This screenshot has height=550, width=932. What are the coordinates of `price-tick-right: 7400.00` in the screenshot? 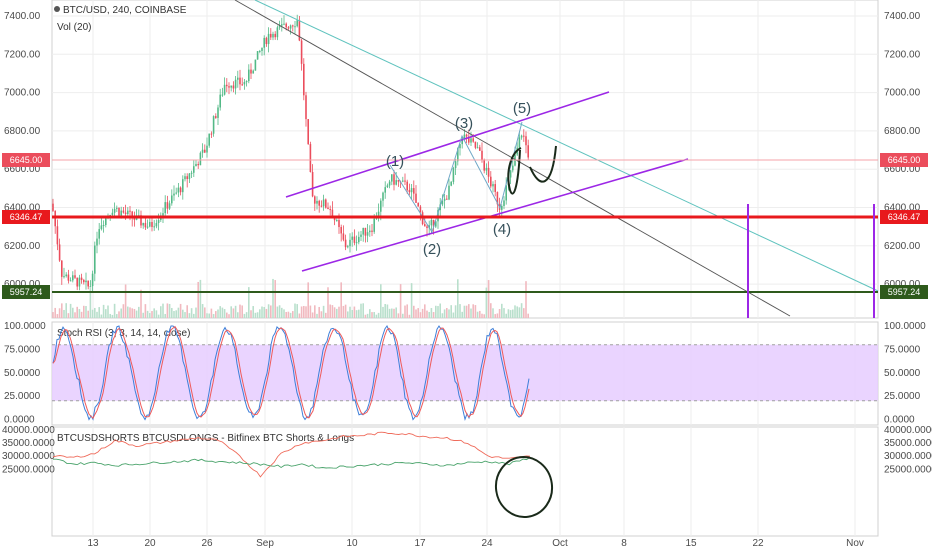 It's located at (902, 16).